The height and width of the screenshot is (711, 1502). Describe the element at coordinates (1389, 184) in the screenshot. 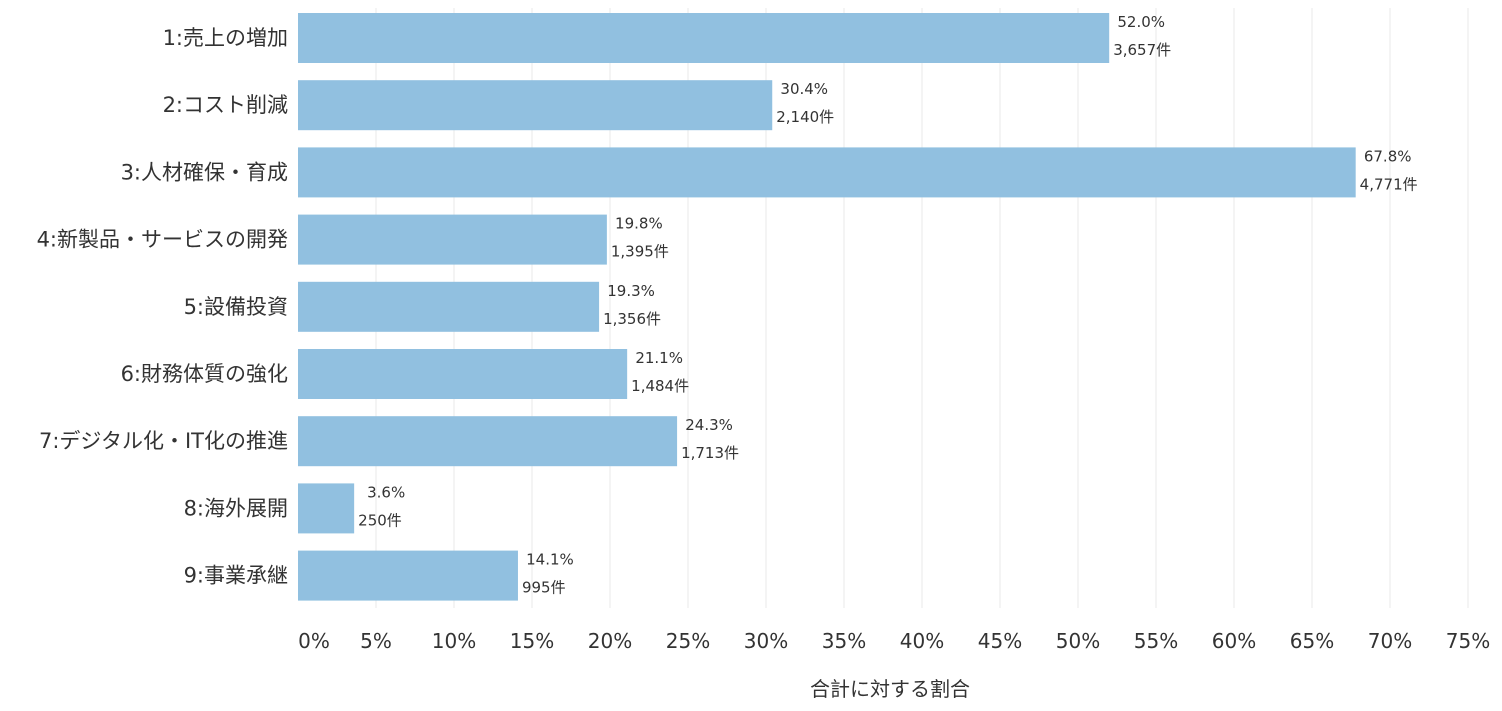

I see `data-label-count: 4,771件` at that location.